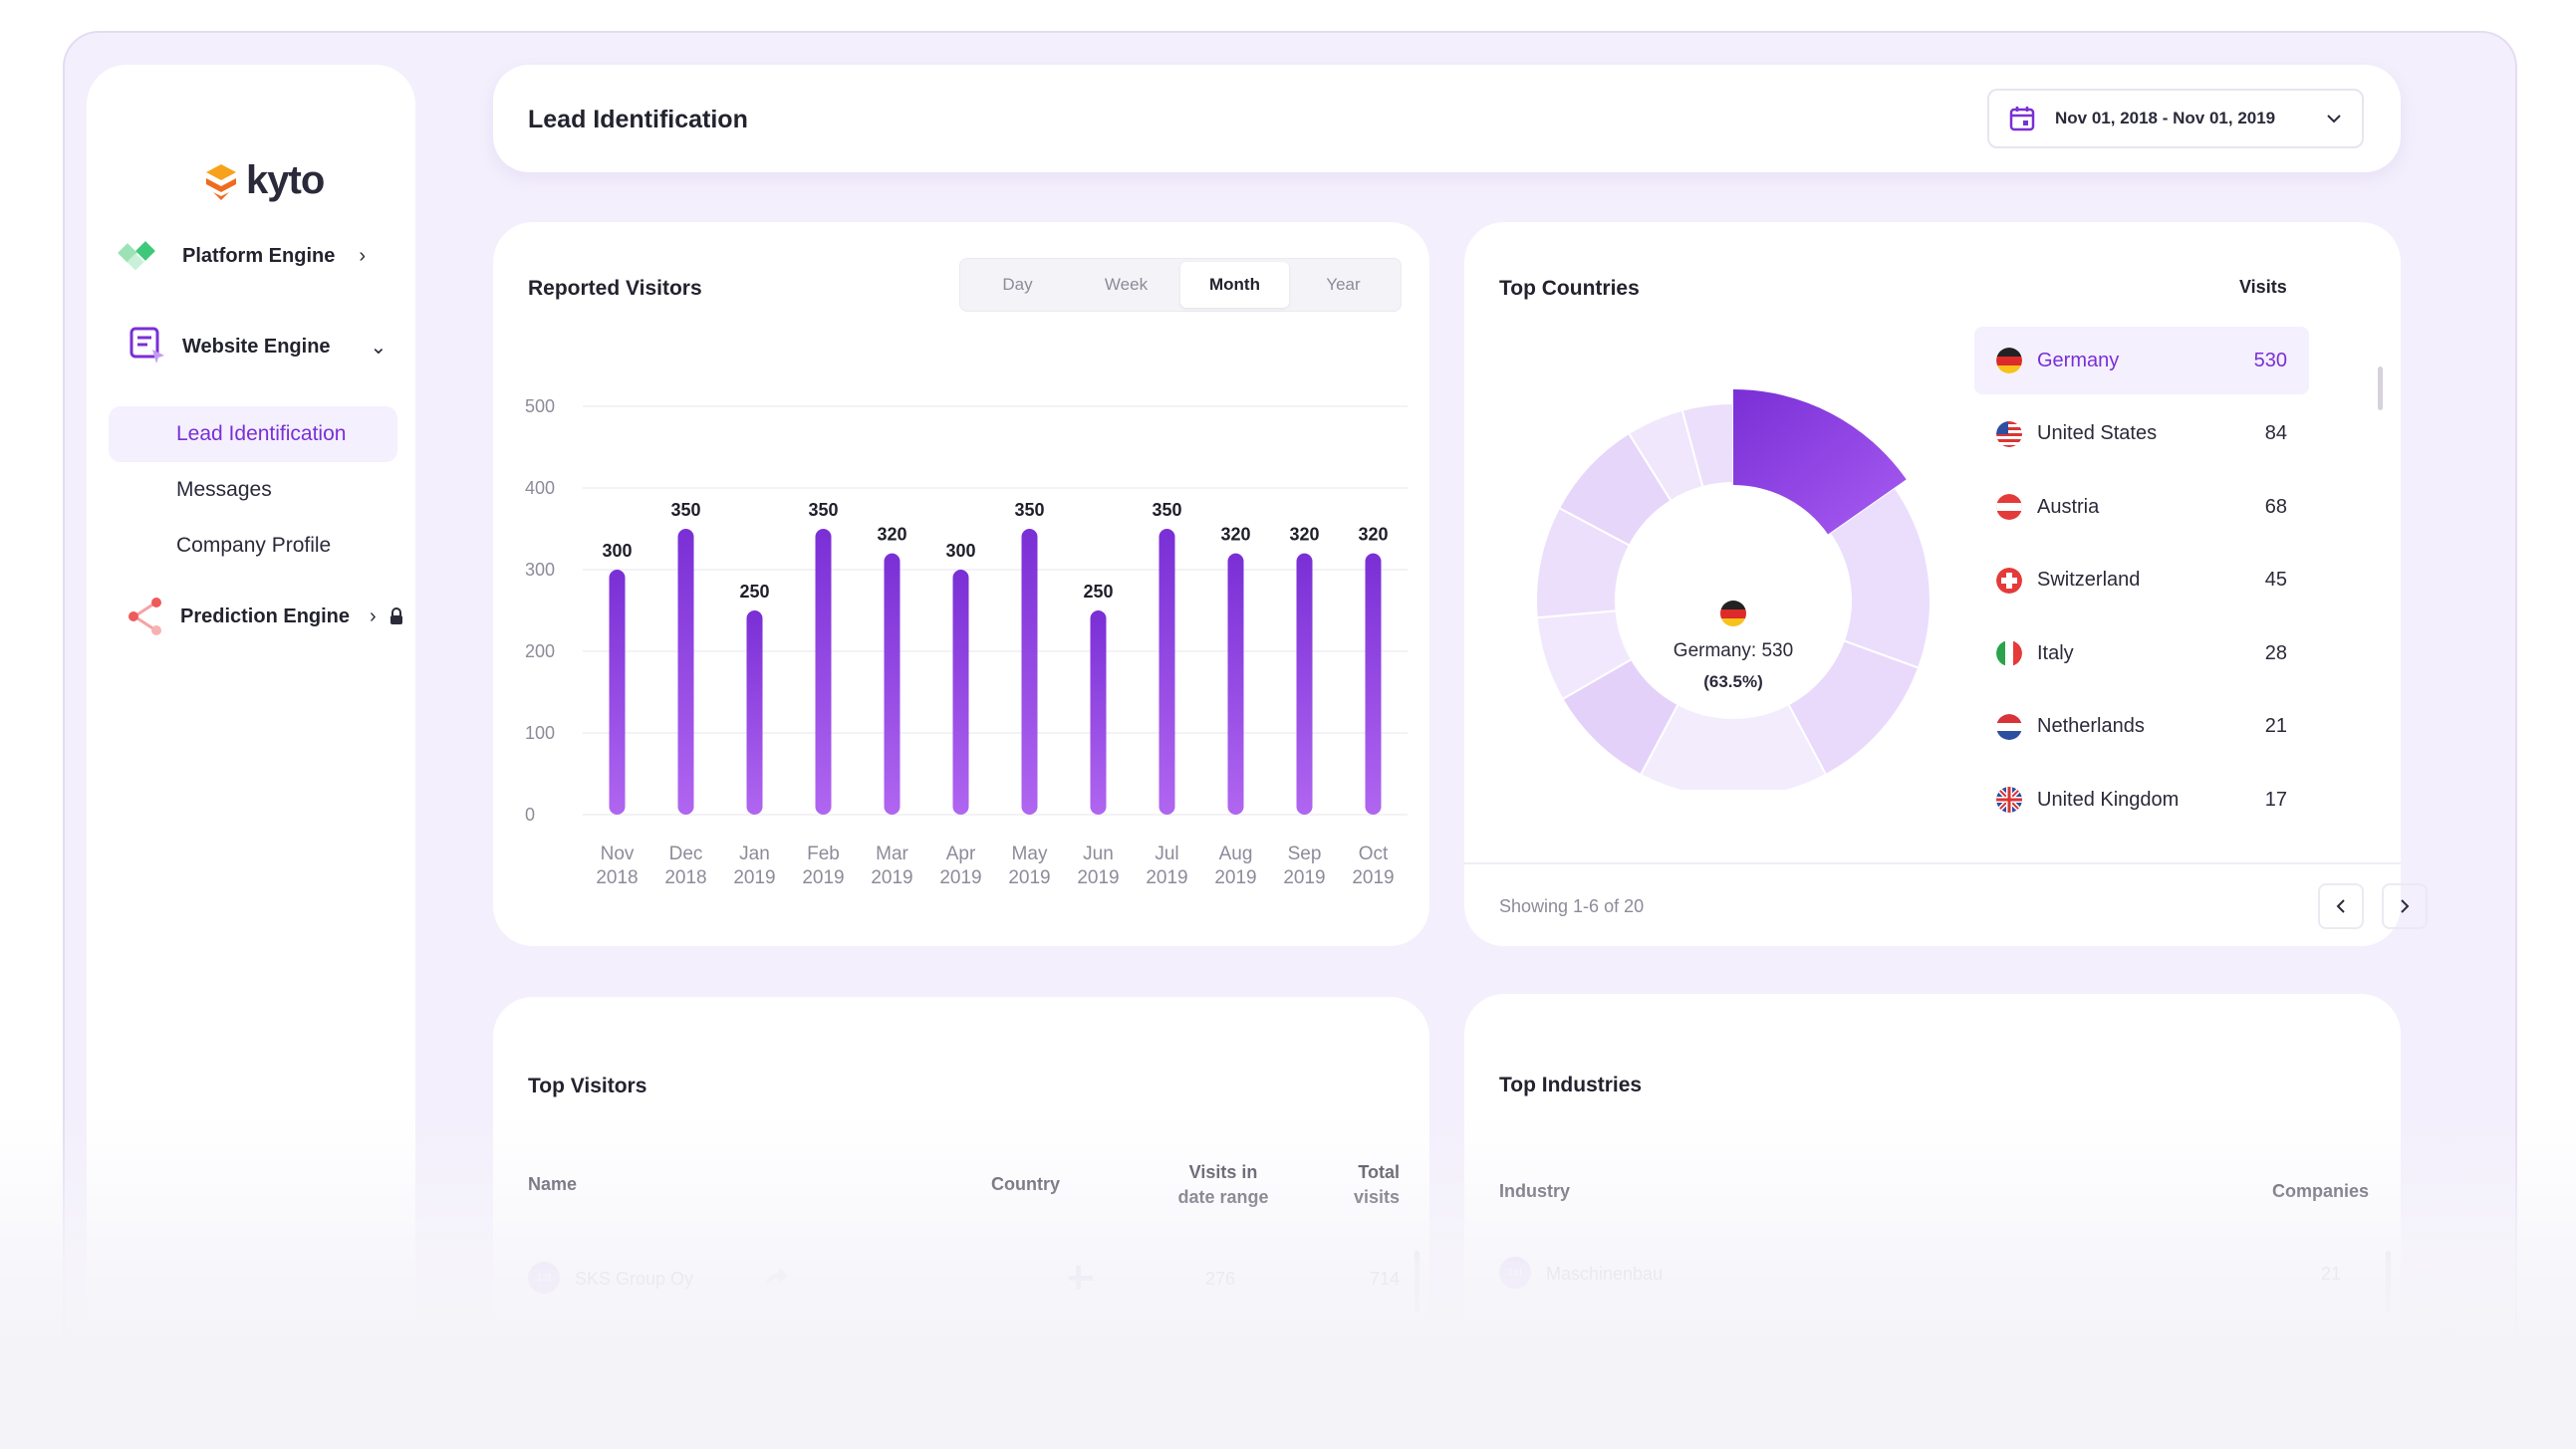 This screenshot has height=1449, width=2576. What do you see at coordinates (540, 406) in the screenshot?
I see `y-tick-label: 500` at bounding box center [540, 406].